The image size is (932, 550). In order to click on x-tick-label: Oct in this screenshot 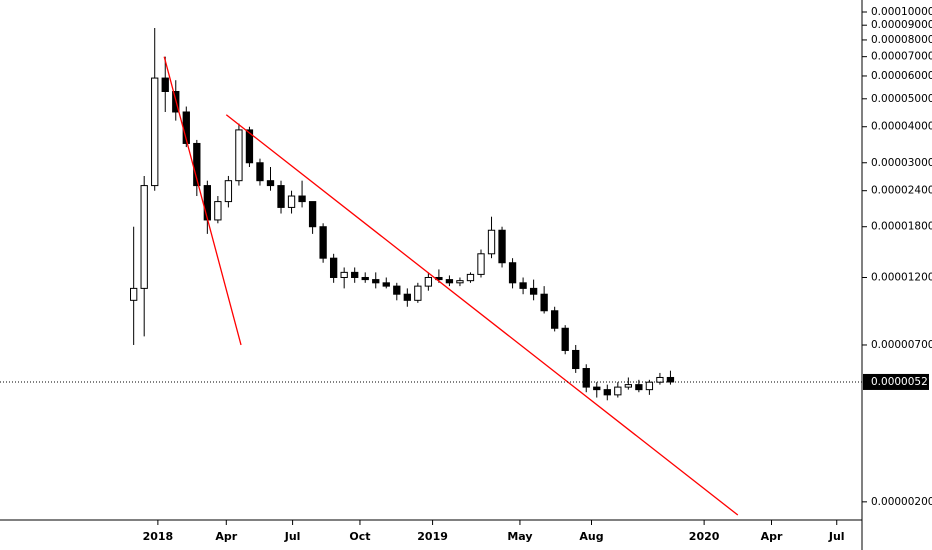, I will do `click(359, 536)`.